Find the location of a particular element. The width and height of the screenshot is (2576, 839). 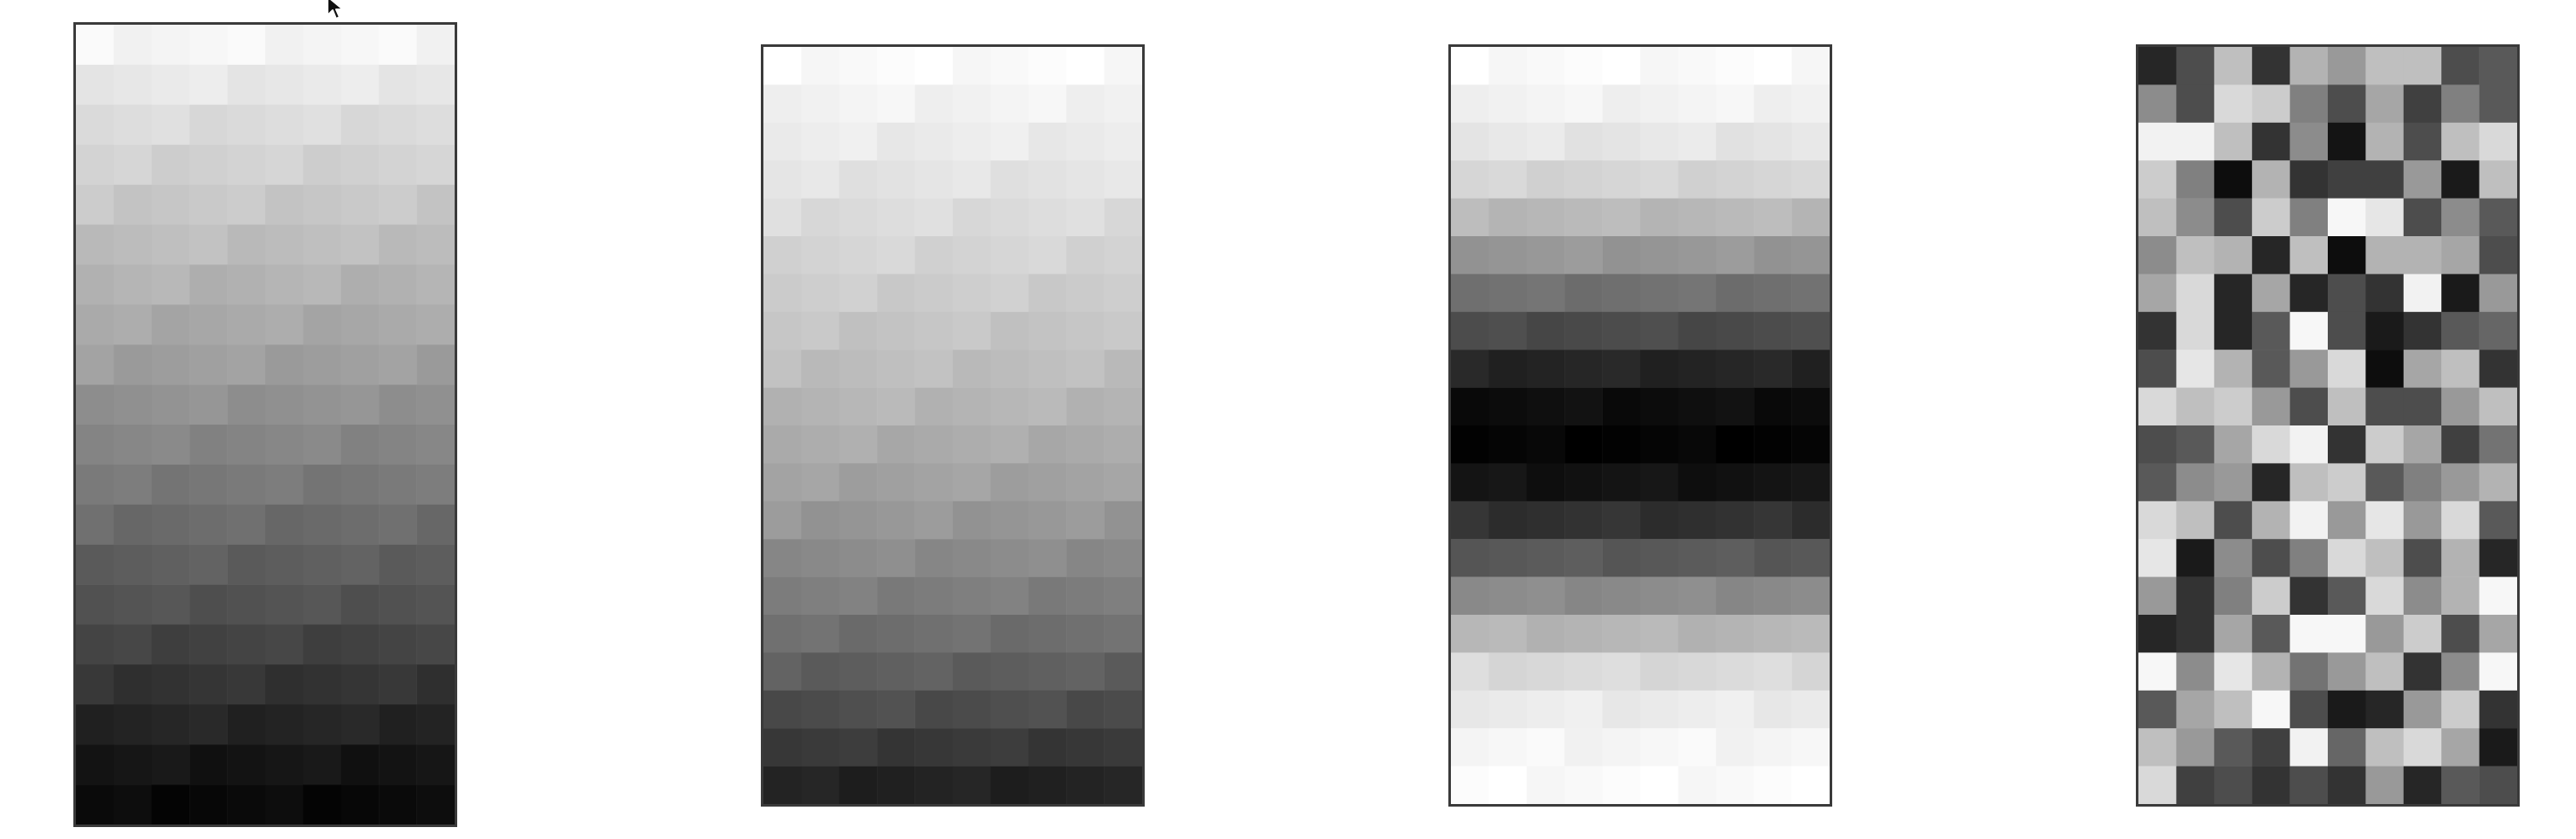

heatmap-2-cell-r4-c5 is located at coordinates (972, 217).